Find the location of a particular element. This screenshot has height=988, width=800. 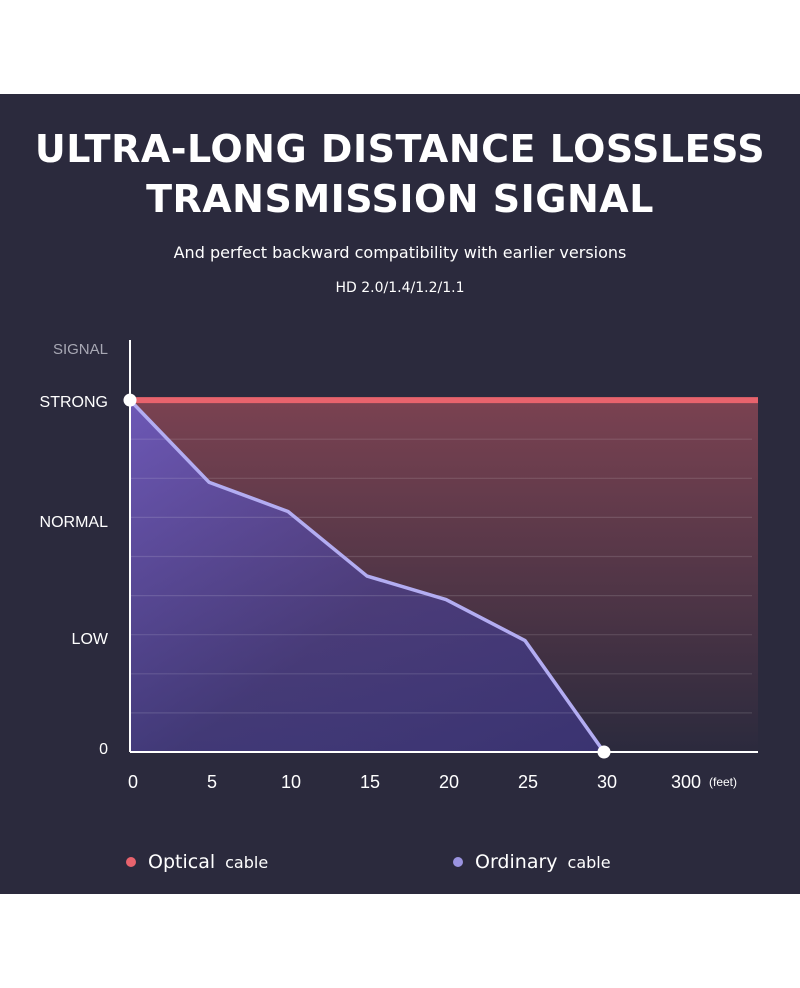

x-tick-label: 20 is located at coordinates (449, 782).